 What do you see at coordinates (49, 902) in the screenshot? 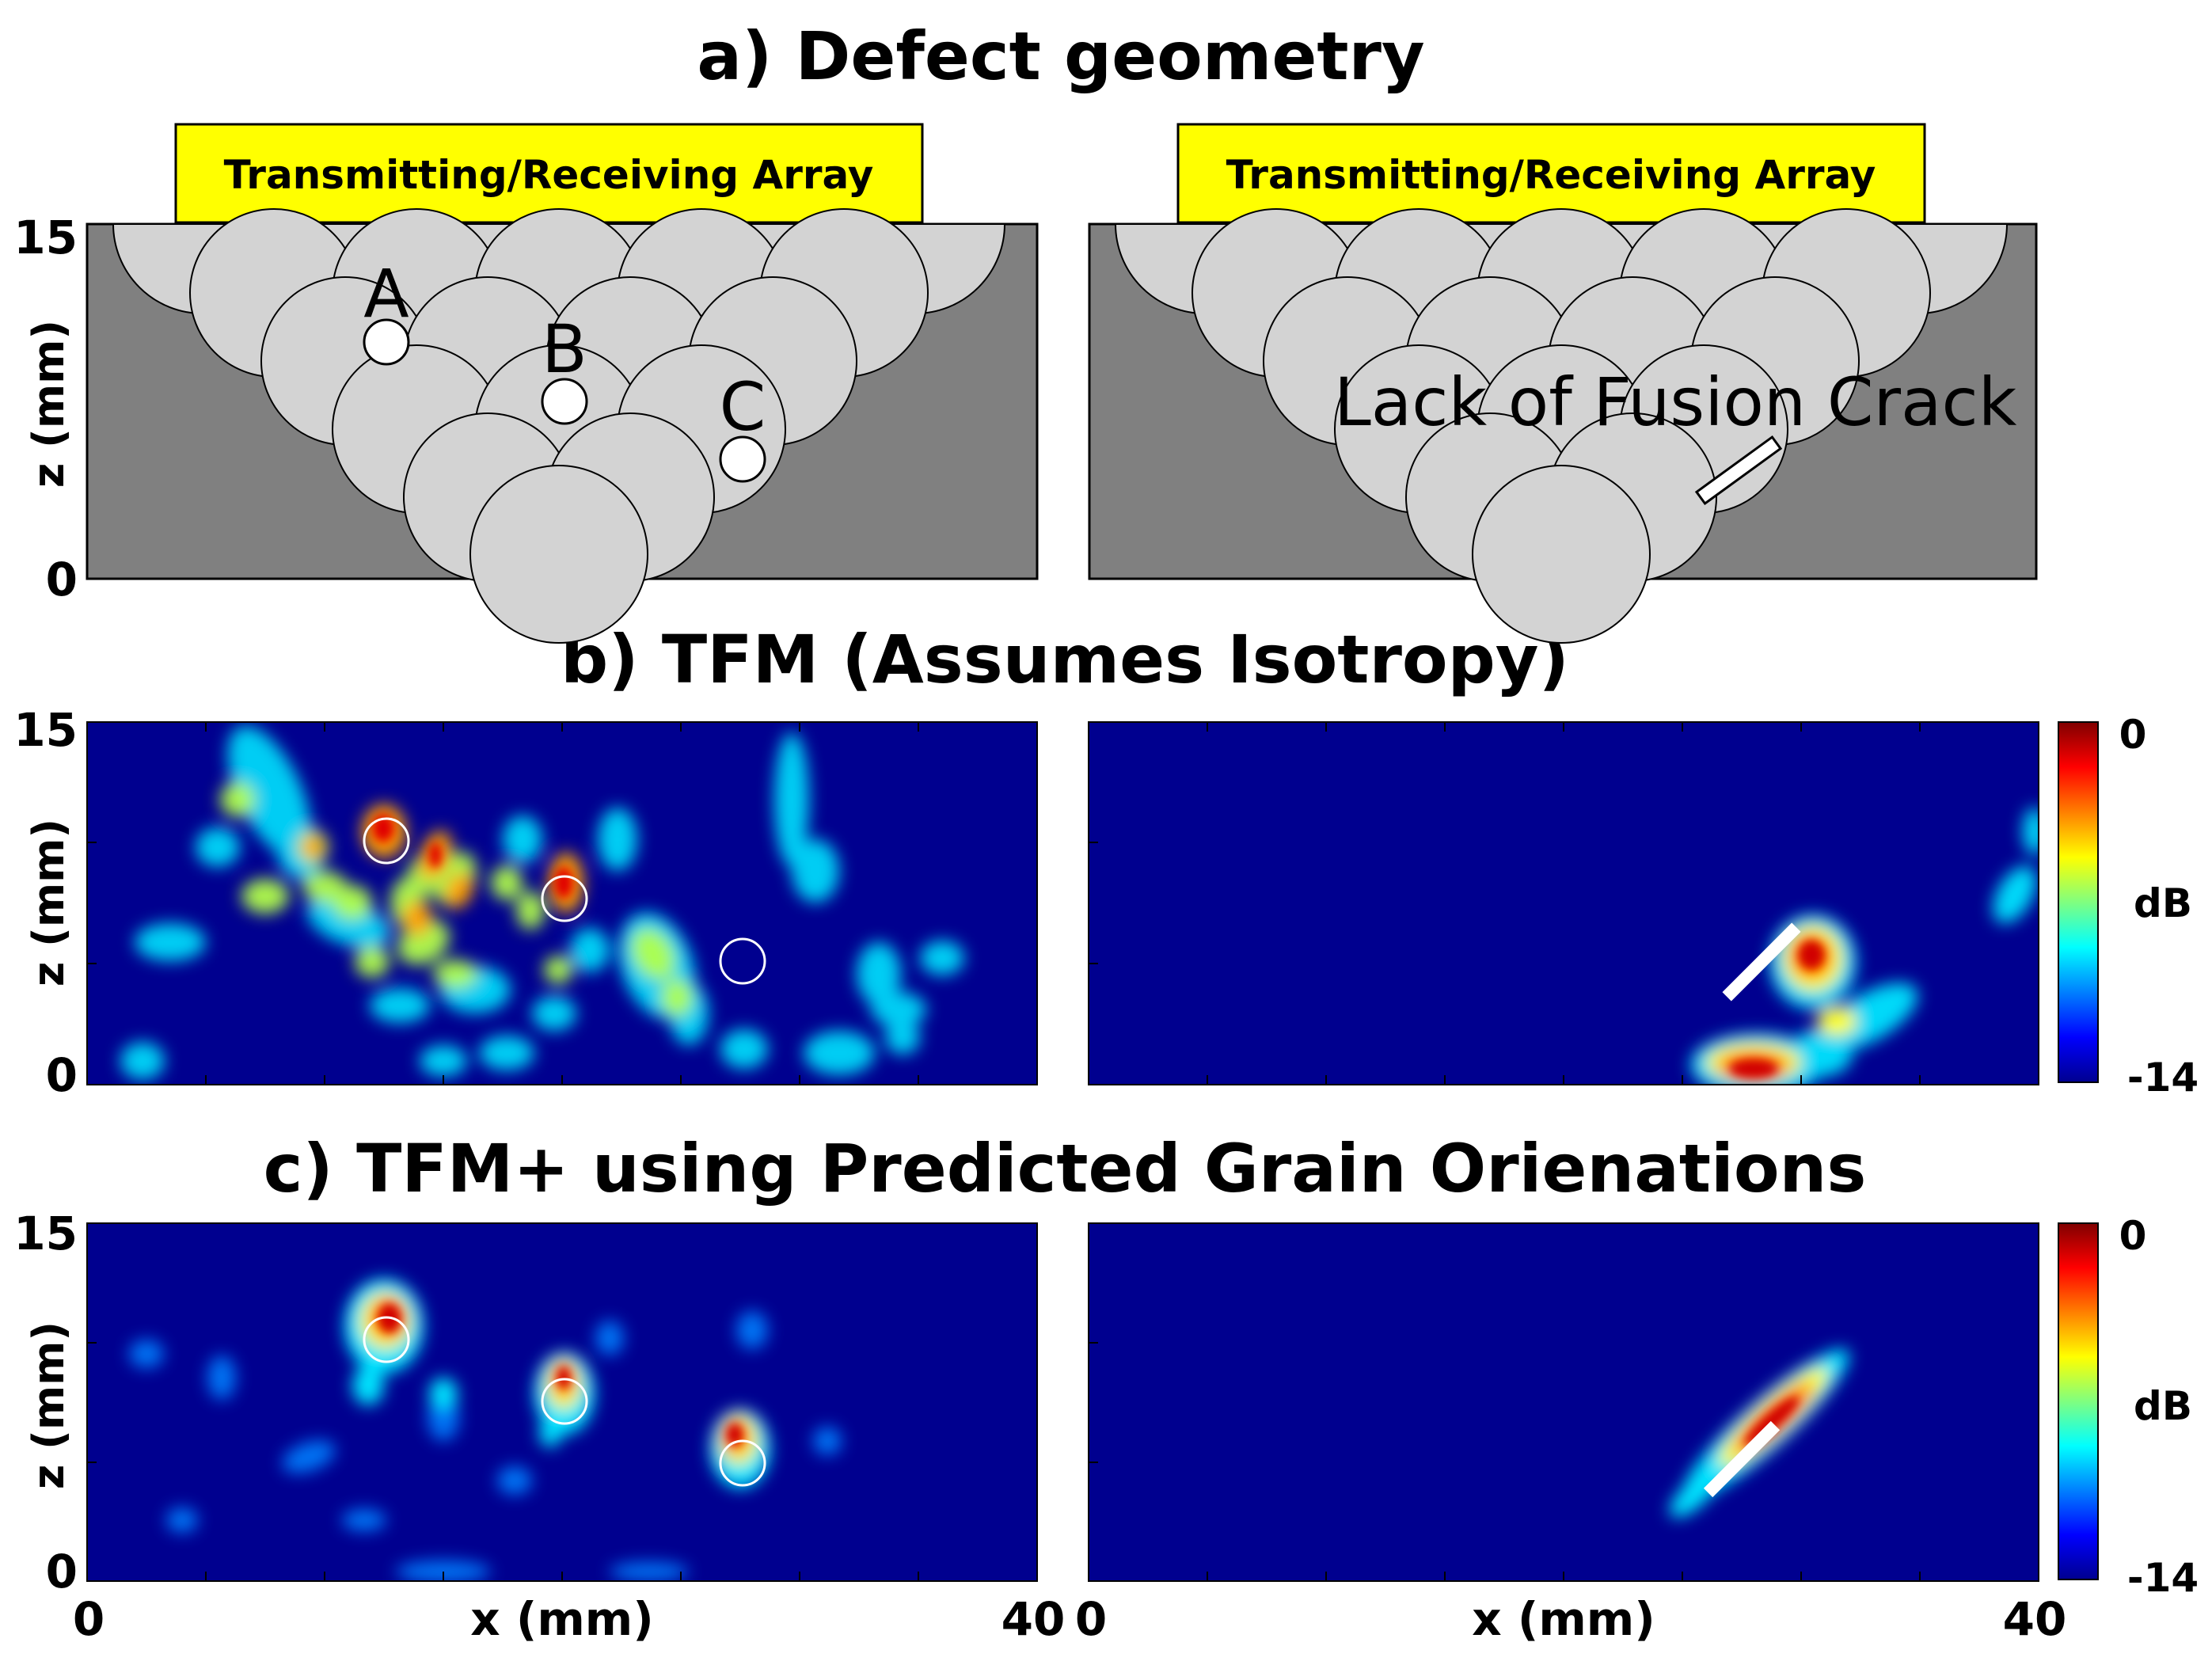
I see `z-axis-label-b: z (mm)` at bounding box center [49, 902].